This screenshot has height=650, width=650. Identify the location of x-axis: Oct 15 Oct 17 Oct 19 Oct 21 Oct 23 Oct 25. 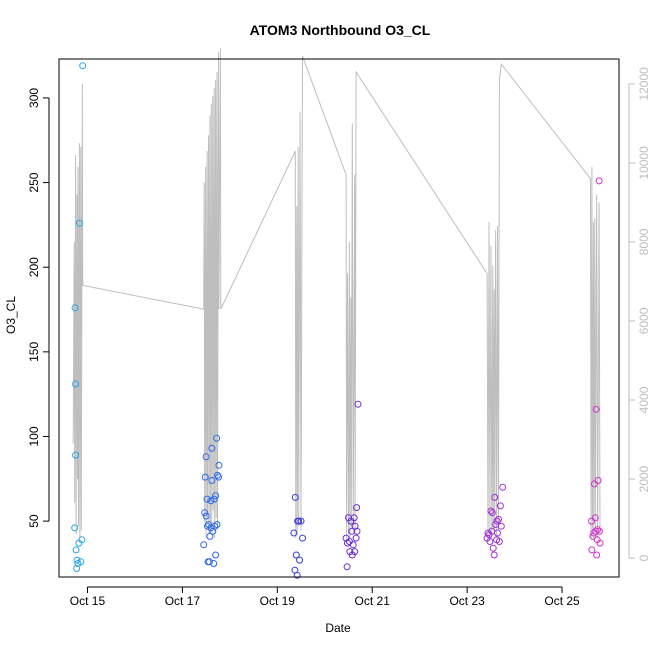
(325, 597).